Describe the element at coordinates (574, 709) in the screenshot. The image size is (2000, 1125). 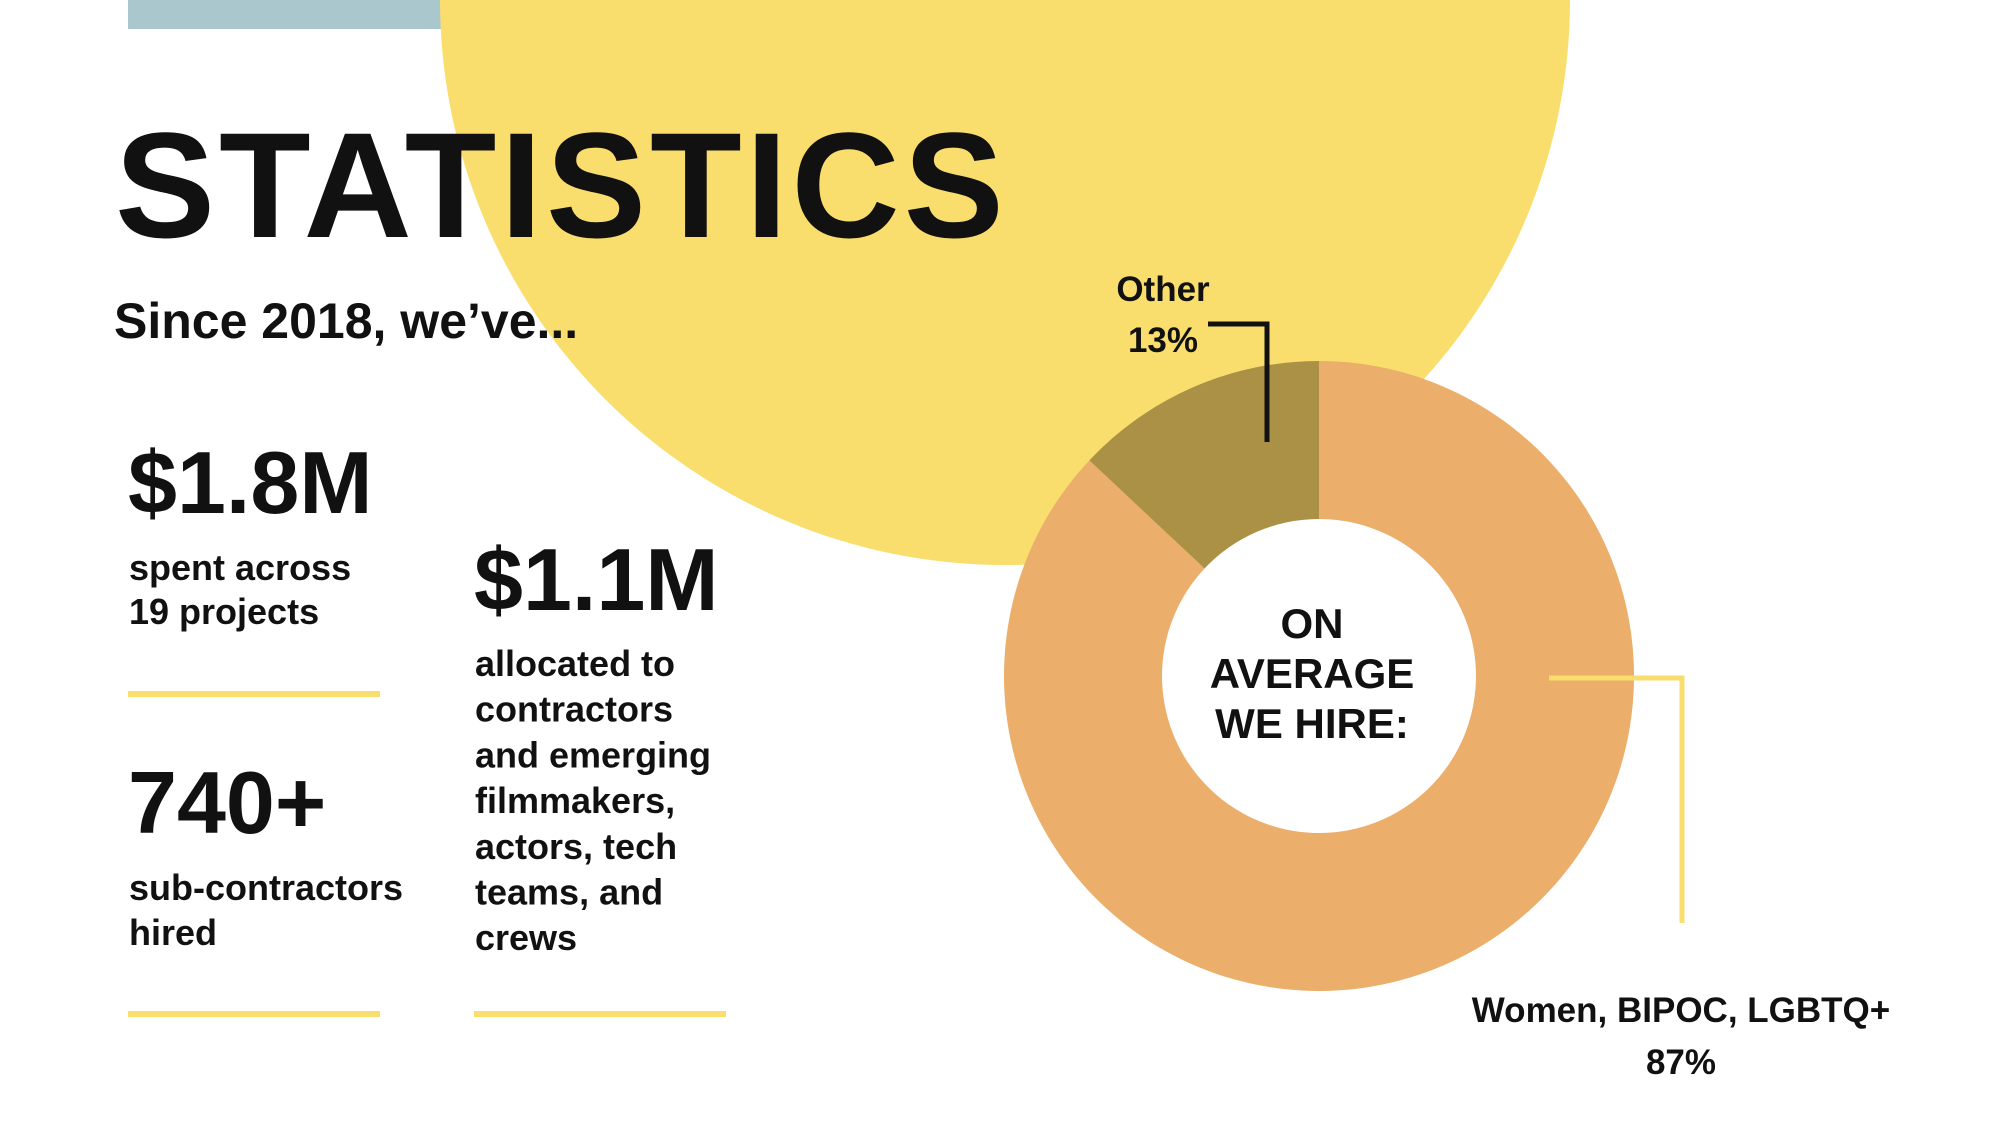
I see `stat-text: contractors` at that location.